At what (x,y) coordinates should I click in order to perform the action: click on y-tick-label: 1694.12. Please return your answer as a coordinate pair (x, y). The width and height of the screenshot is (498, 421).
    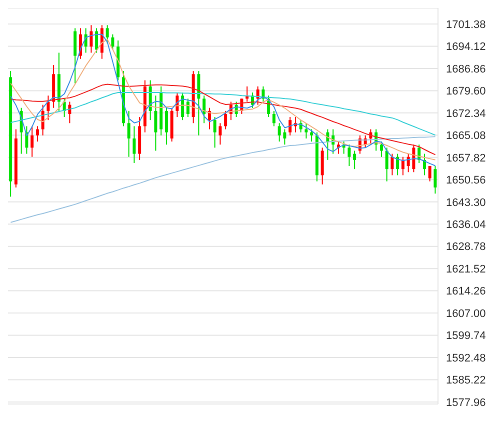
    Looking at the image, I should click on (466, 47).